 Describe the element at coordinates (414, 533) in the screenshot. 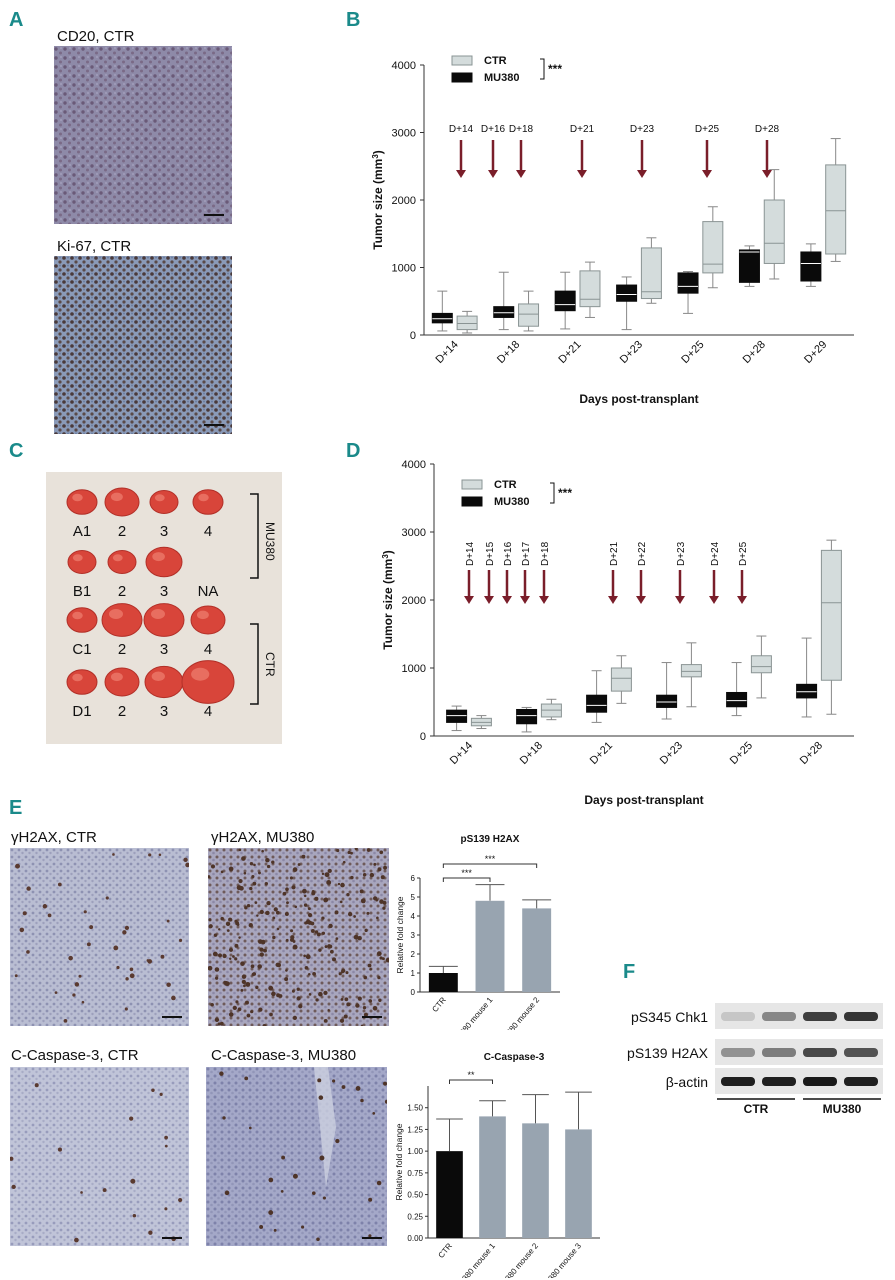

I see `y-tick-label: 3000` at that location.